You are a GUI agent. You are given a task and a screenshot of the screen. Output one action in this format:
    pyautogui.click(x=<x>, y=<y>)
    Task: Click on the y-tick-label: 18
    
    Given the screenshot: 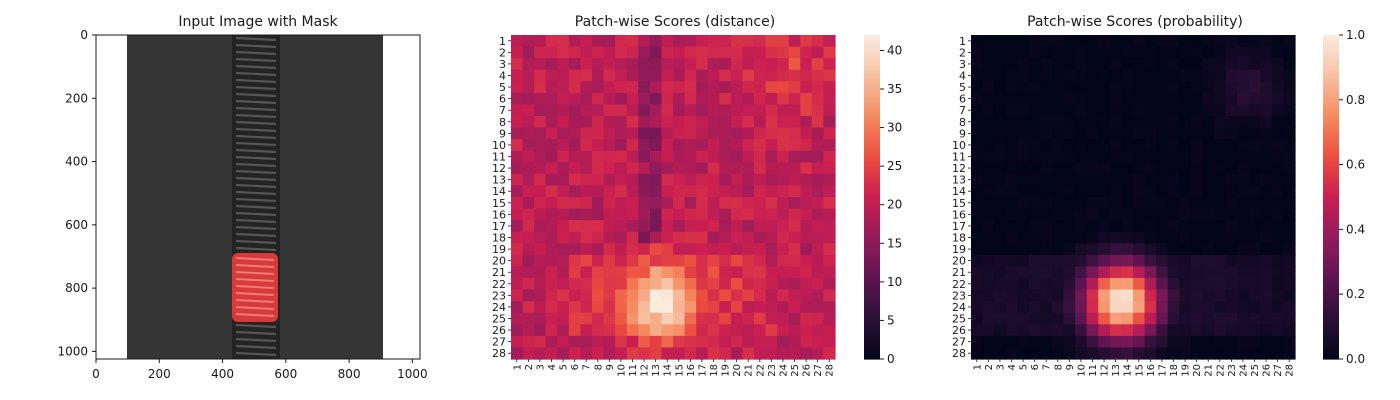 What is the action you would take?
    pyautogui.click(x=959, y=238)
    